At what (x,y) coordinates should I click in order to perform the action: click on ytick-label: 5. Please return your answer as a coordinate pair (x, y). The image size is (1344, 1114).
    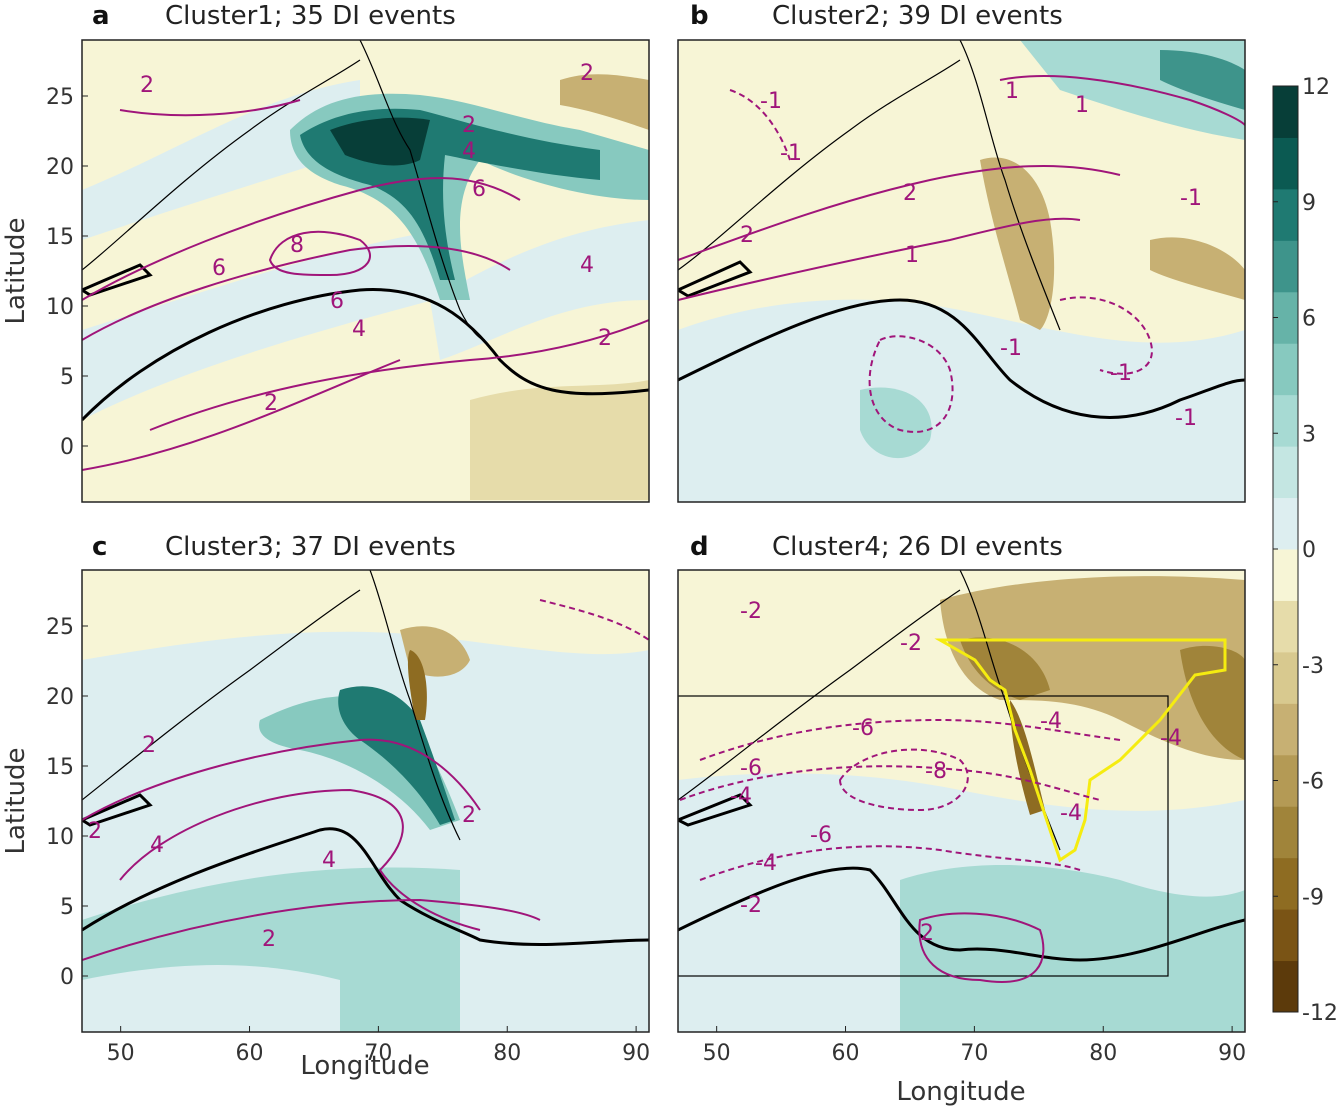
    Looking at the image, I should click on (67, 377).